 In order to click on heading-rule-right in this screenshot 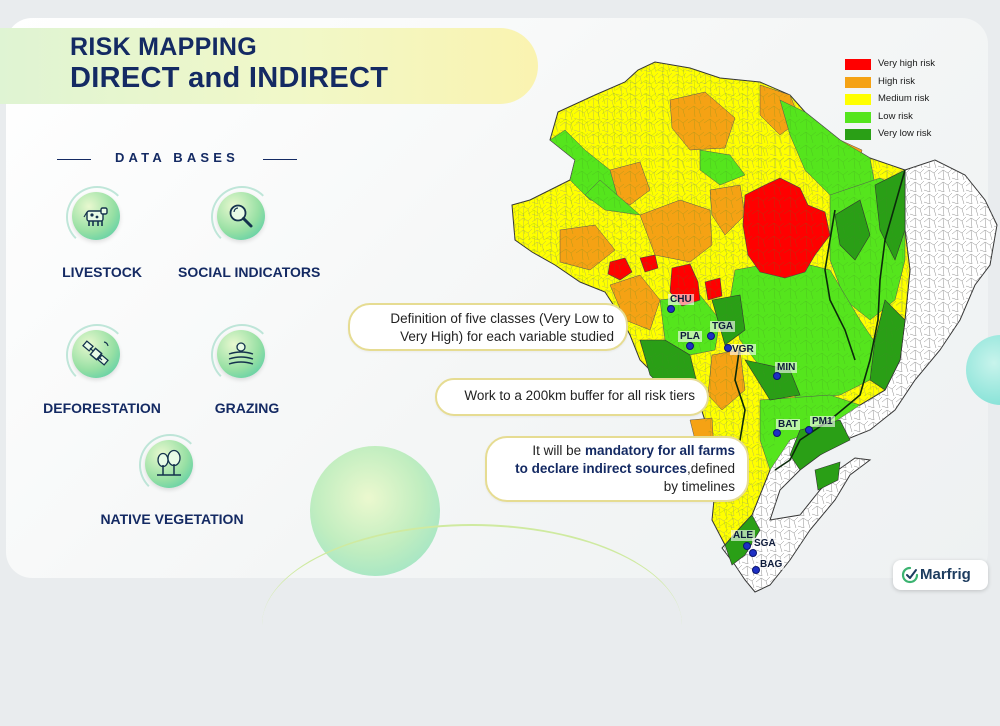, I will do `click(280, 159)`.